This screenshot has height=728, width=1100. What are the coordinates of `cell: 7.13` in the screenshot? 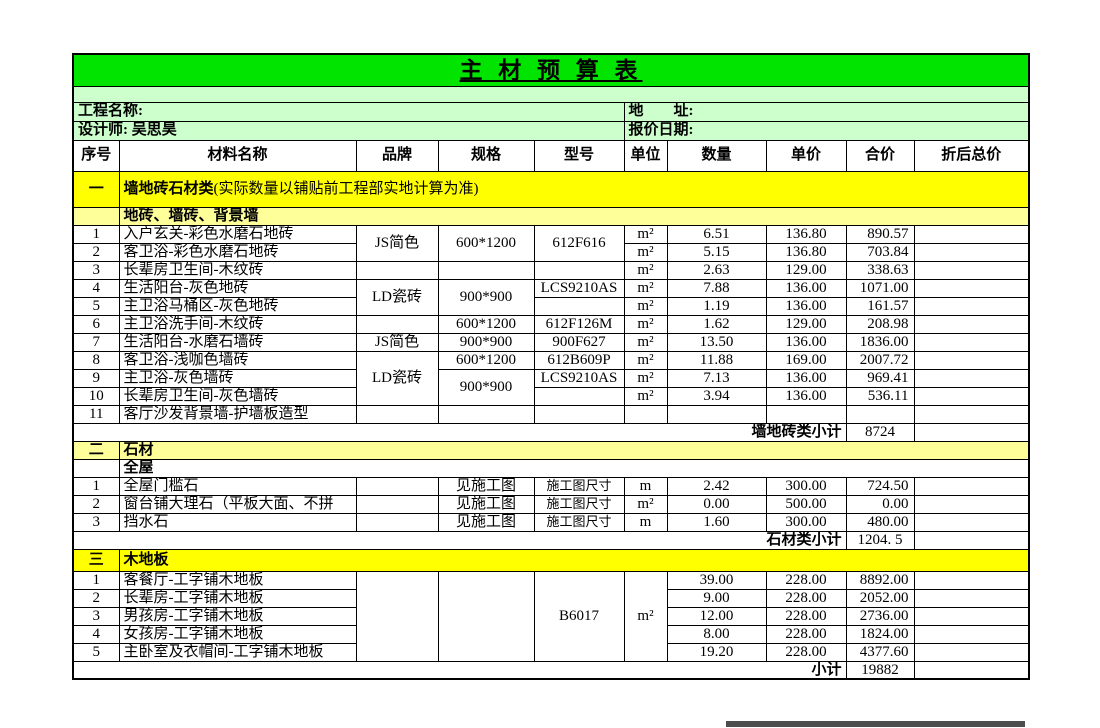 It's located at (716, 378).